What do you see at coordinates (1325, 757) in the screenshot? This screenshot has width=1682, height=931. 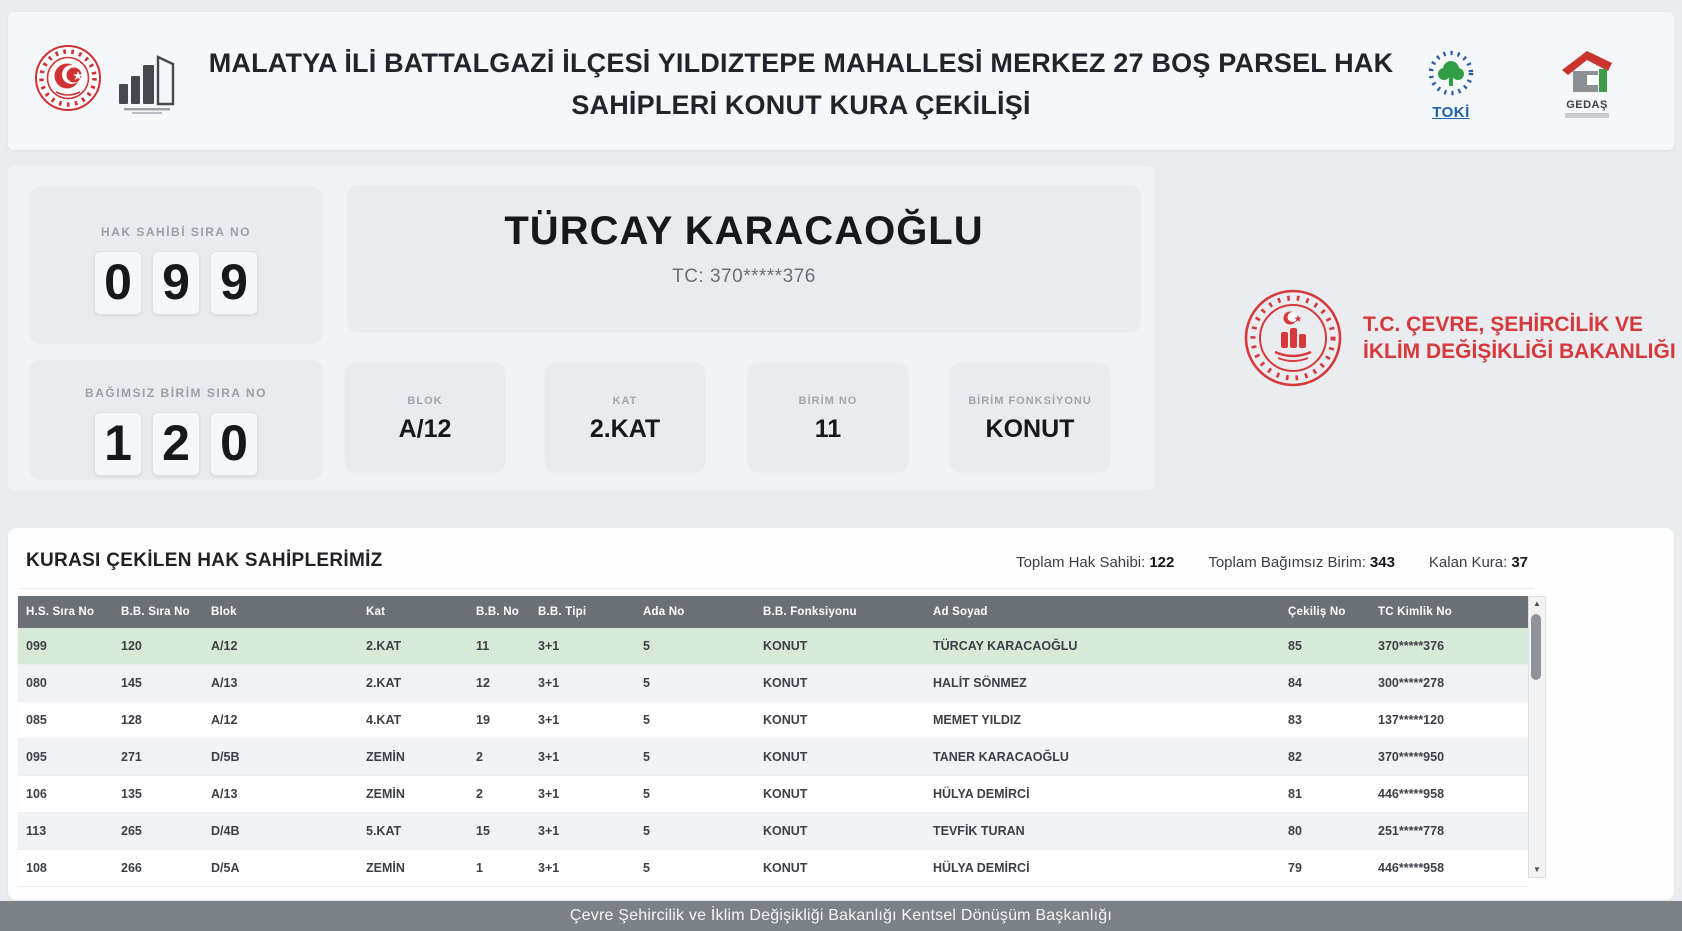 I see `table-cell: 82` at bounding box center [1325, 757].